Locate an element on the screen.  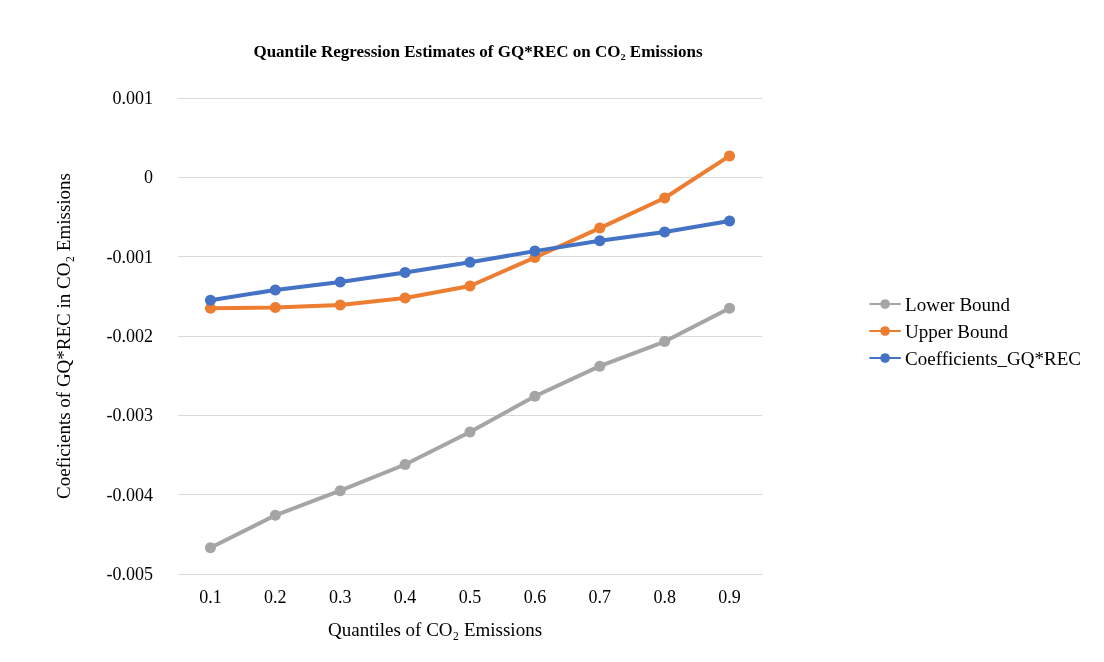
x-tick-label: 0.9 is located at coordinates (729, 597).